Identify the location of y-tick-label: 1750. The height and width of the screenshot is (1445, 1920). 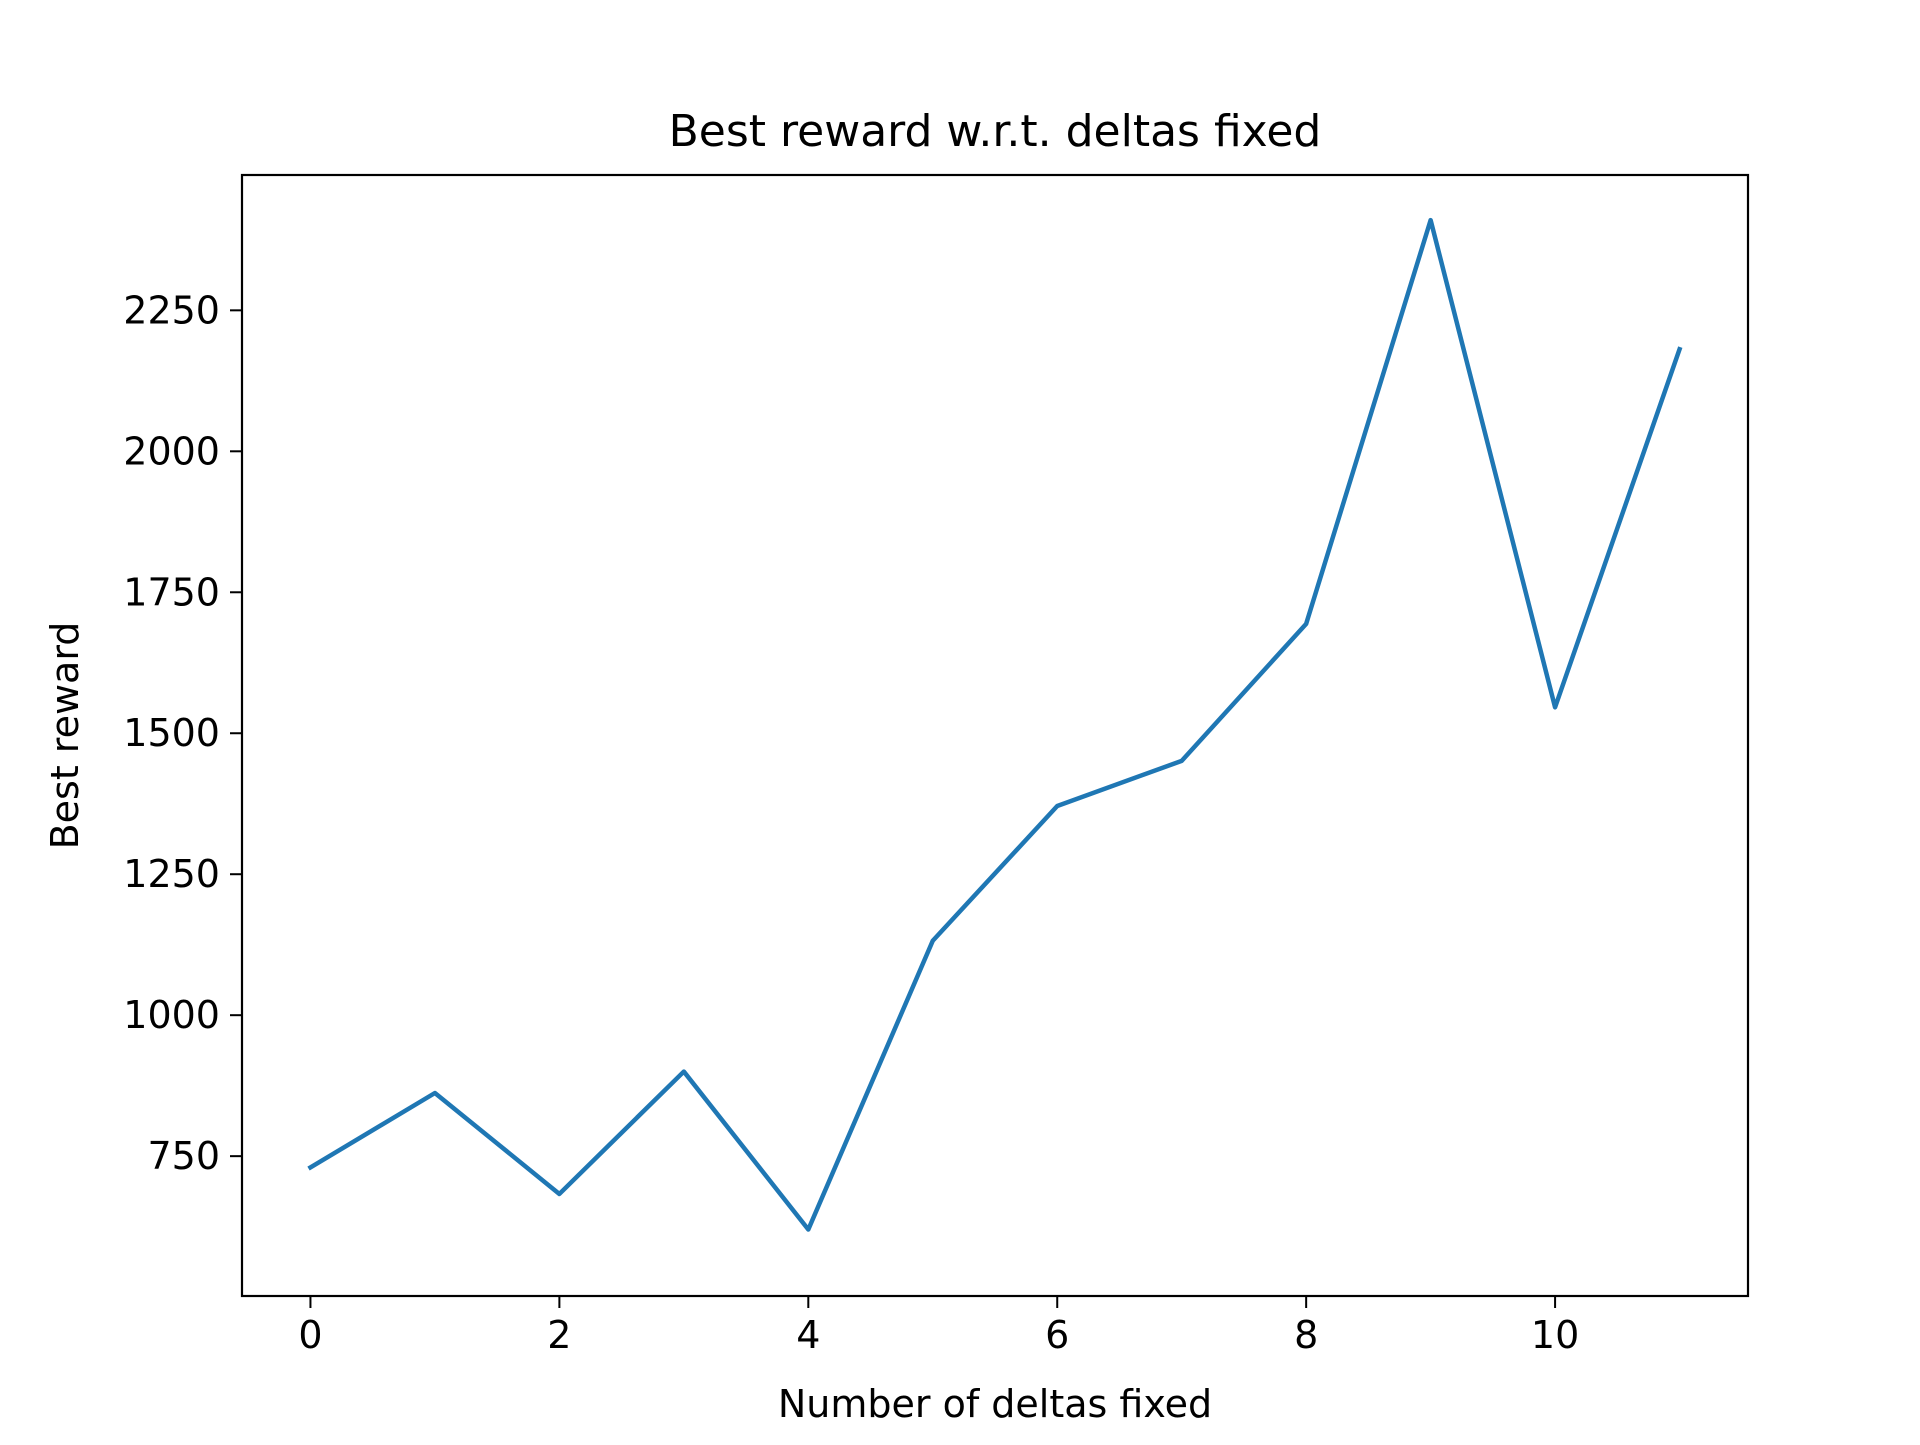
(171, 592).